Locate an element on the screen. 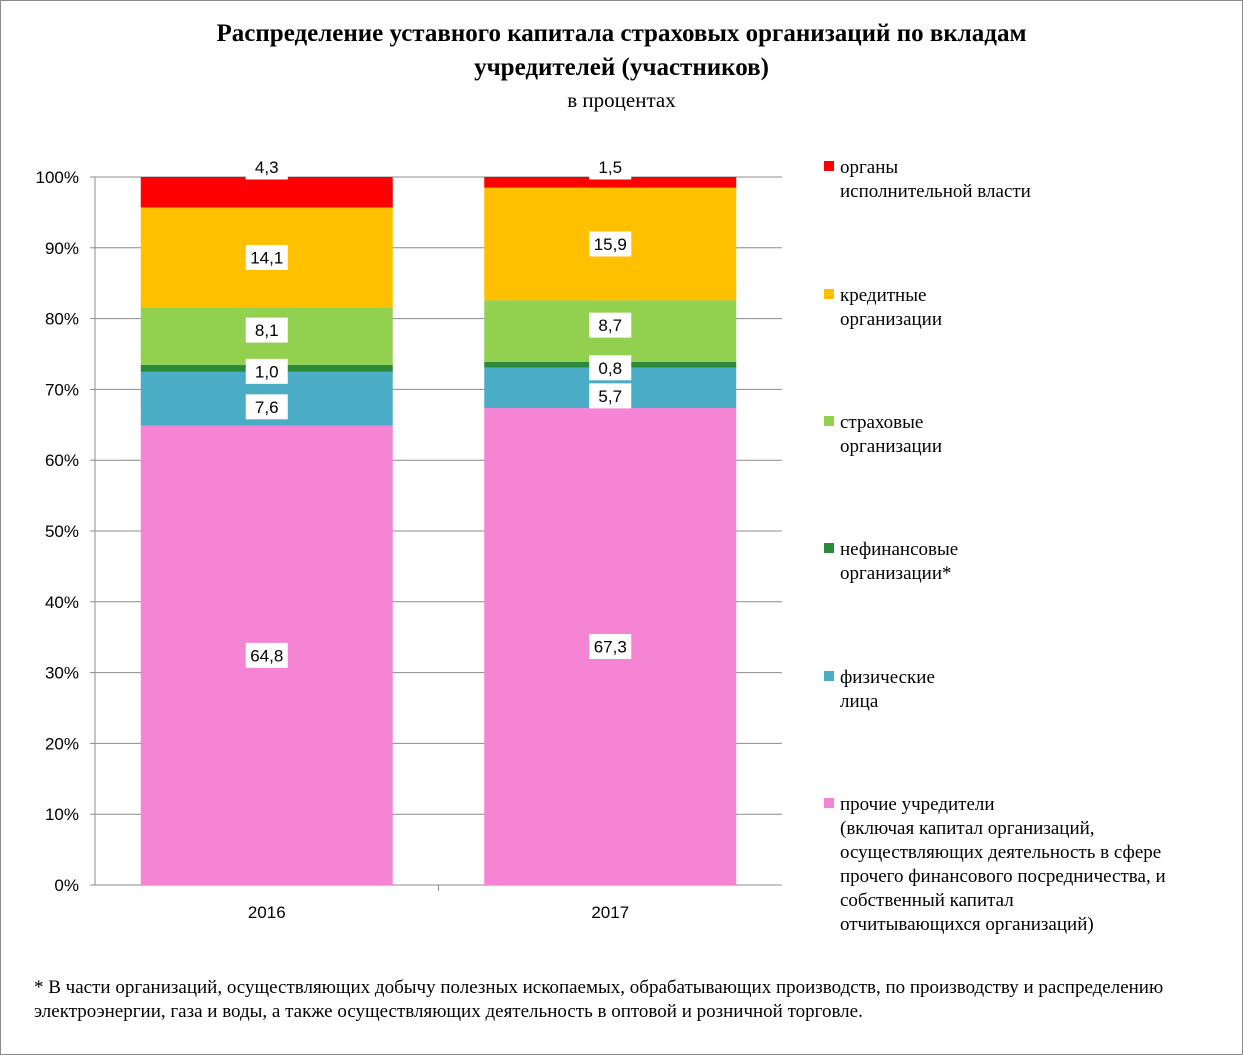 This screenshot has height=1055, width=1243. data-label: 64,8 is located at coordinates (266, 655).